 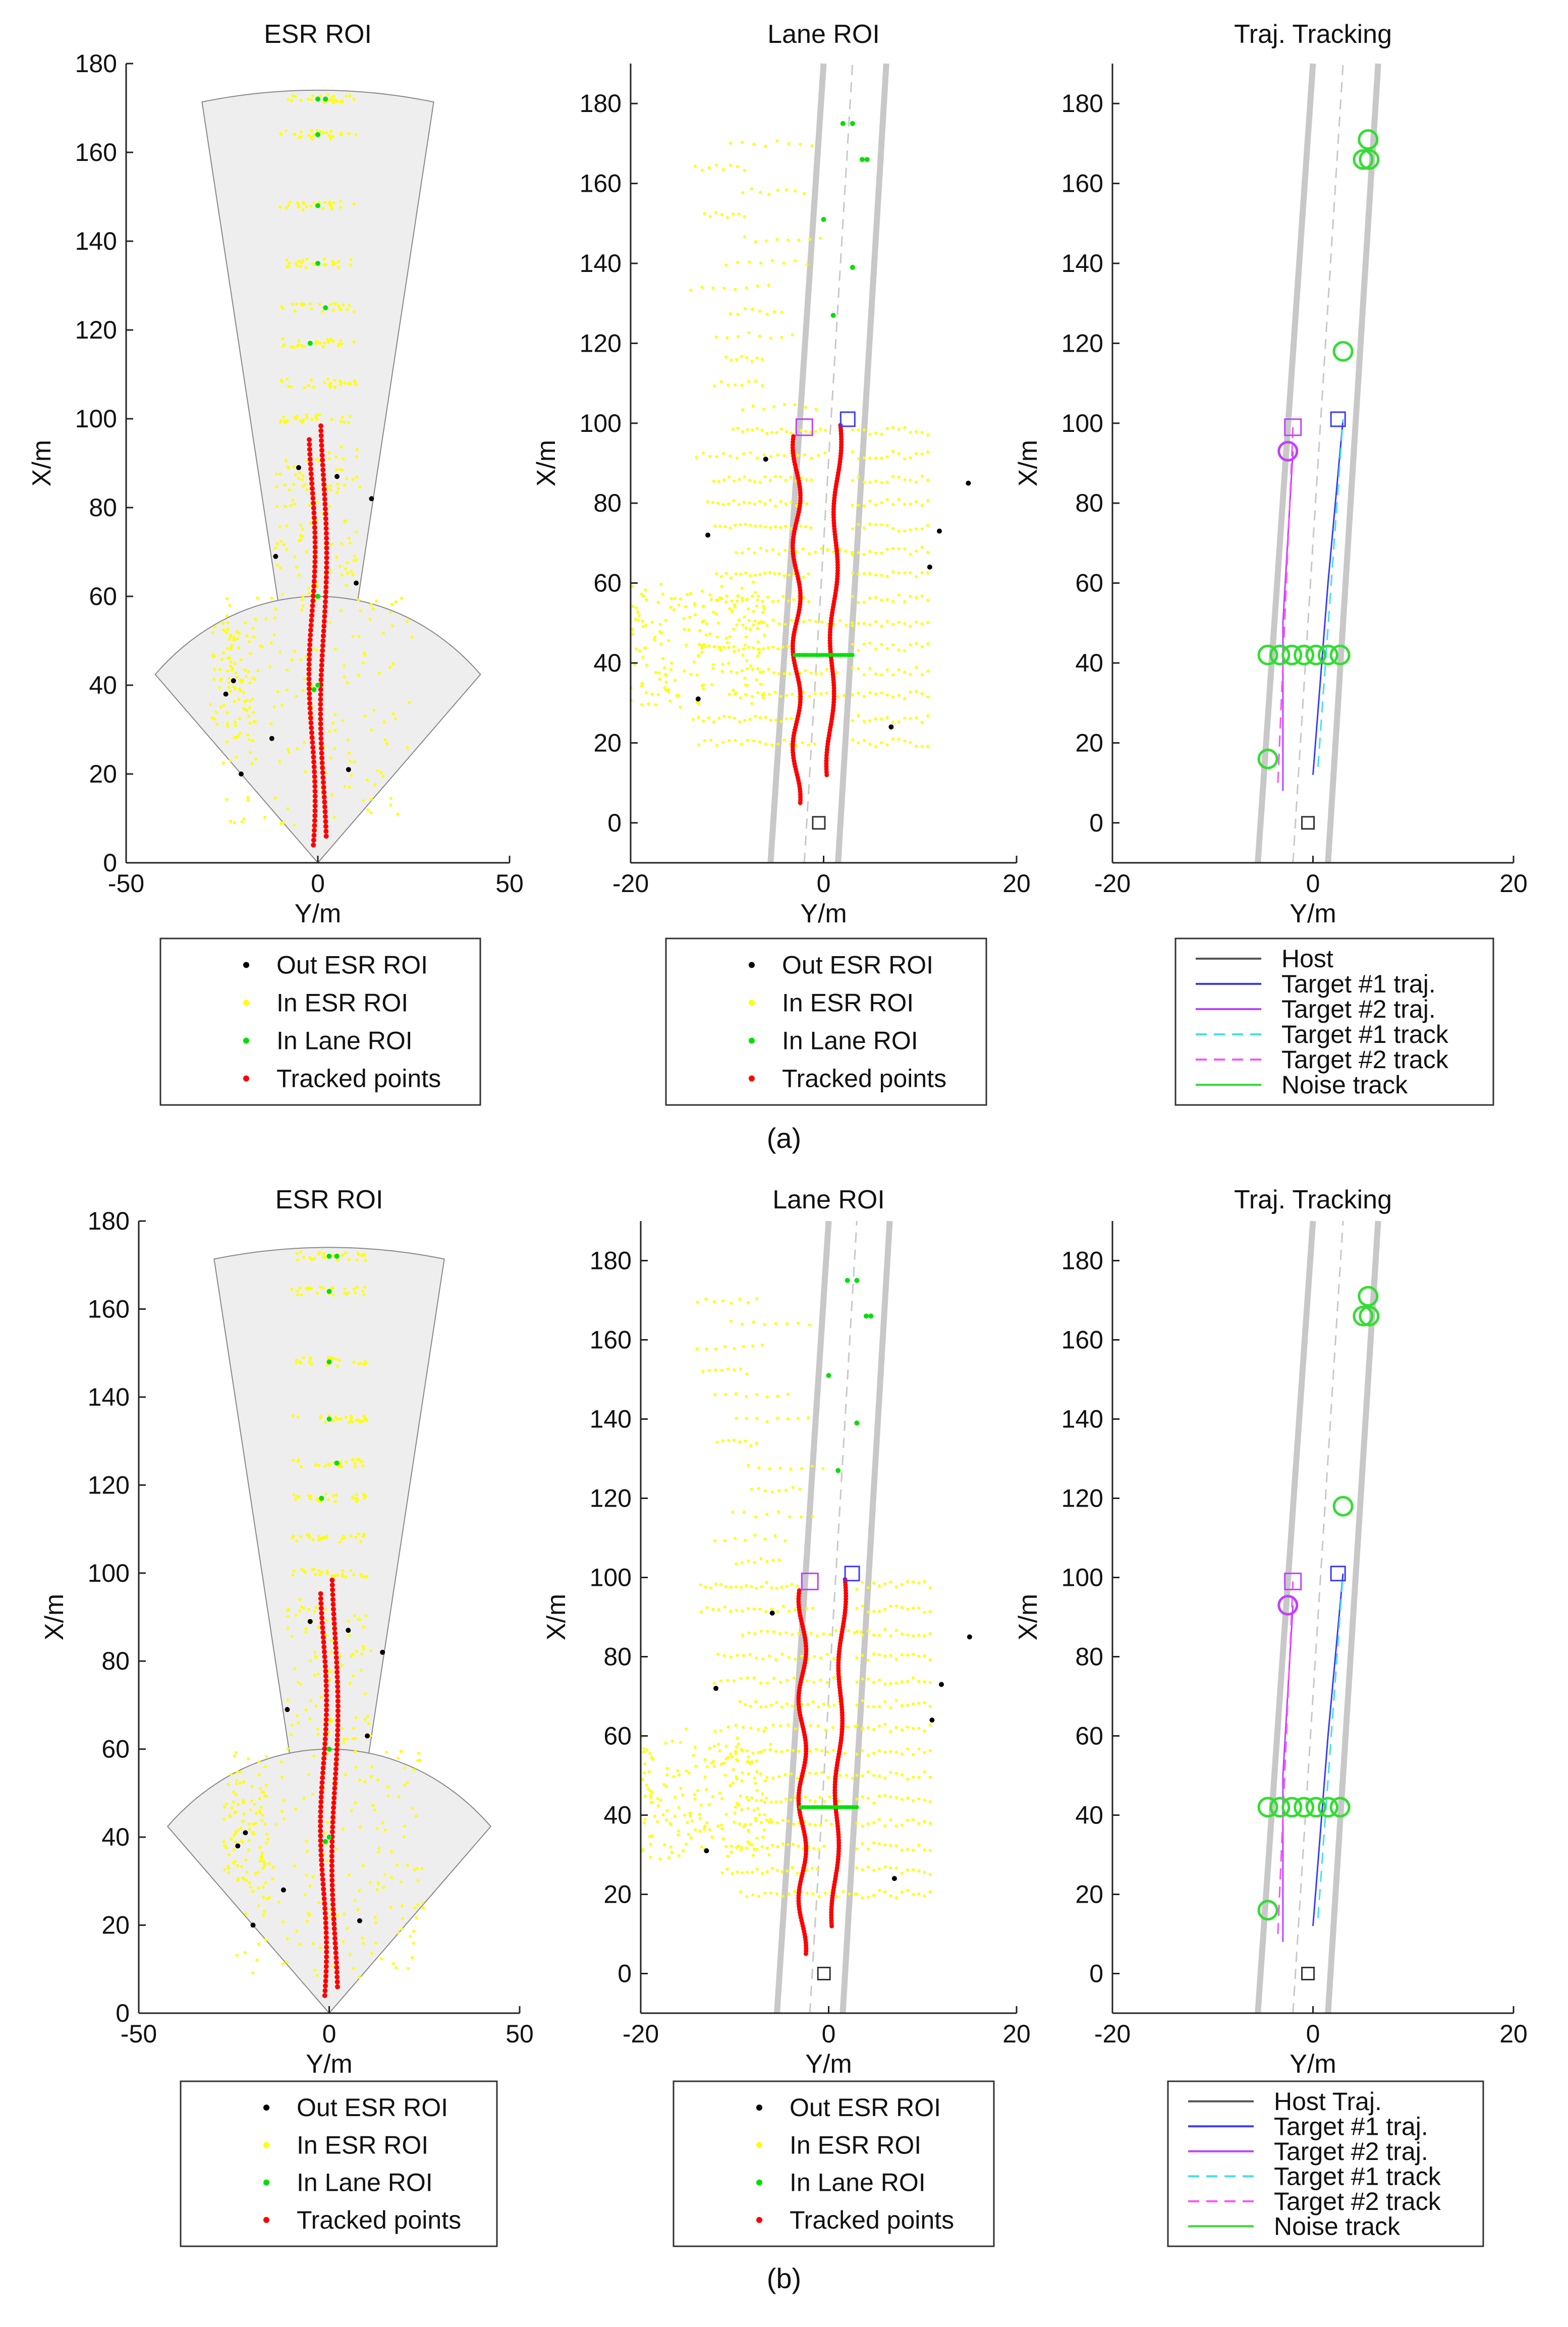 I want to click on x-tick-label: 0, so click(x=1313, y=2034).